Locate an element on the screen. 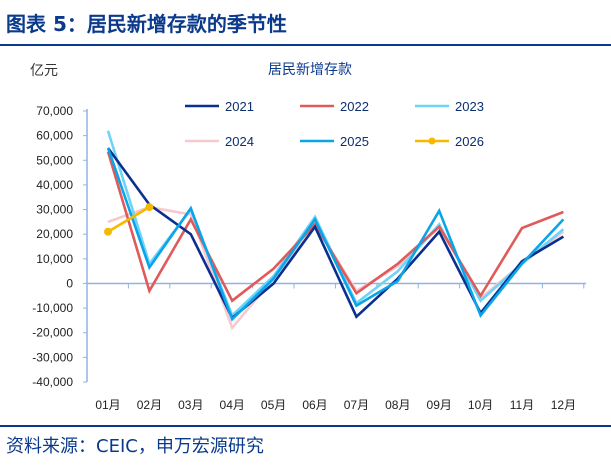 The height and width of the screenshot is (471, 611). y-tick-label: 10,000 is located at coordinates (54, 259).